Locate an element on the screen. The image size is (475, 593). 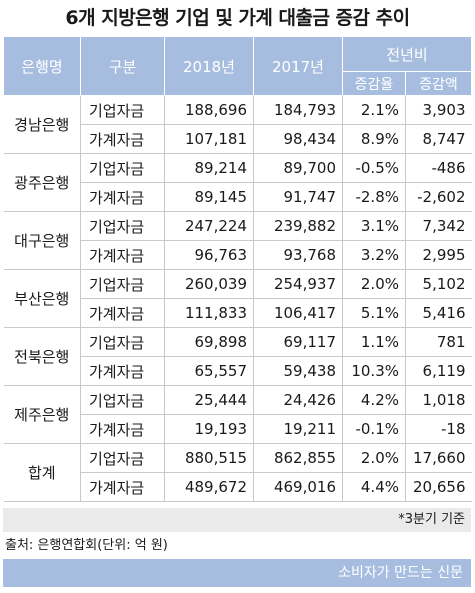
footer-text: 소비자가 만드는 신문 is located at coordinates (400, 573).